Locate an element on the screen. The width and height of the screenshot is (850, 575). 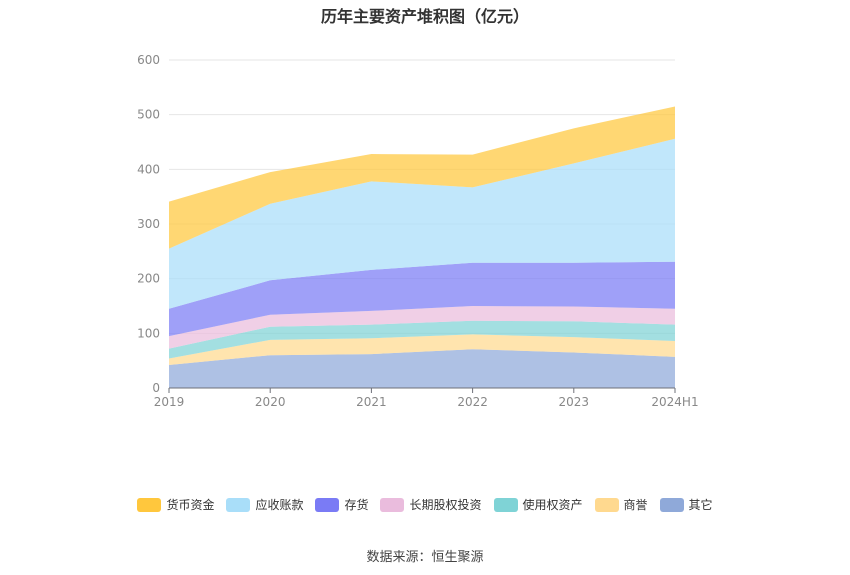
y-tick-label: 100 is located at coordinates (148, 333).